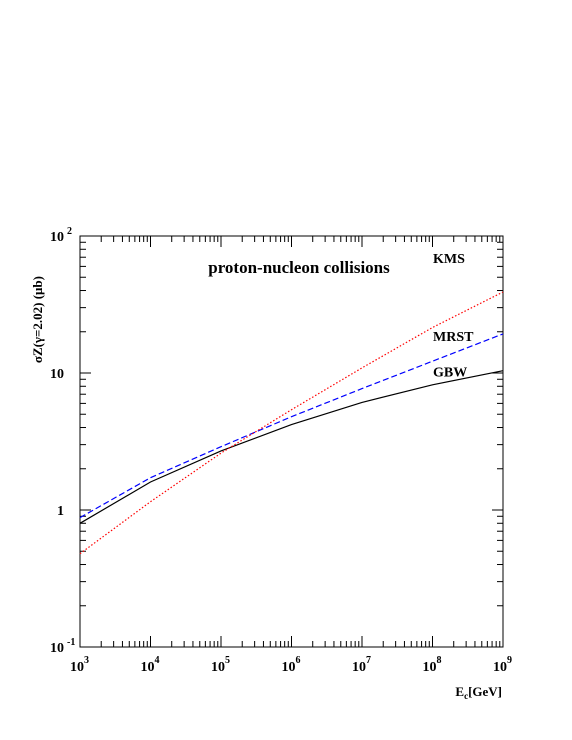 The width and height of the screenshot is (572, 740). I want to click on y-axis-label: σZ(γ=2.02) (μb), so click(37, 319).